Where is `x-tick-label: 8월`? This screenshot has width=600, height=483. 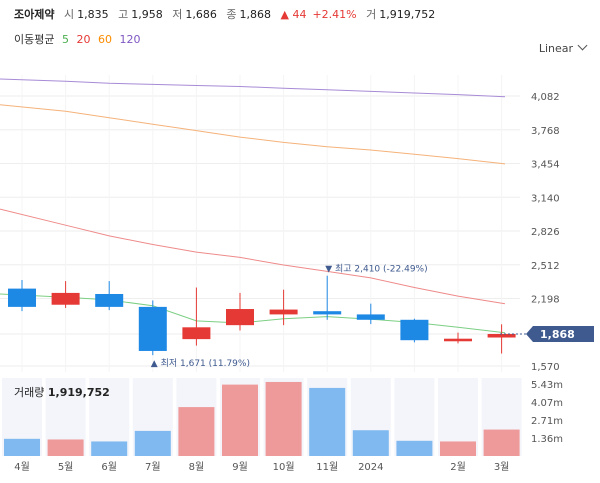 x-tick-label: 8월 is located at coordinates (197, 467).